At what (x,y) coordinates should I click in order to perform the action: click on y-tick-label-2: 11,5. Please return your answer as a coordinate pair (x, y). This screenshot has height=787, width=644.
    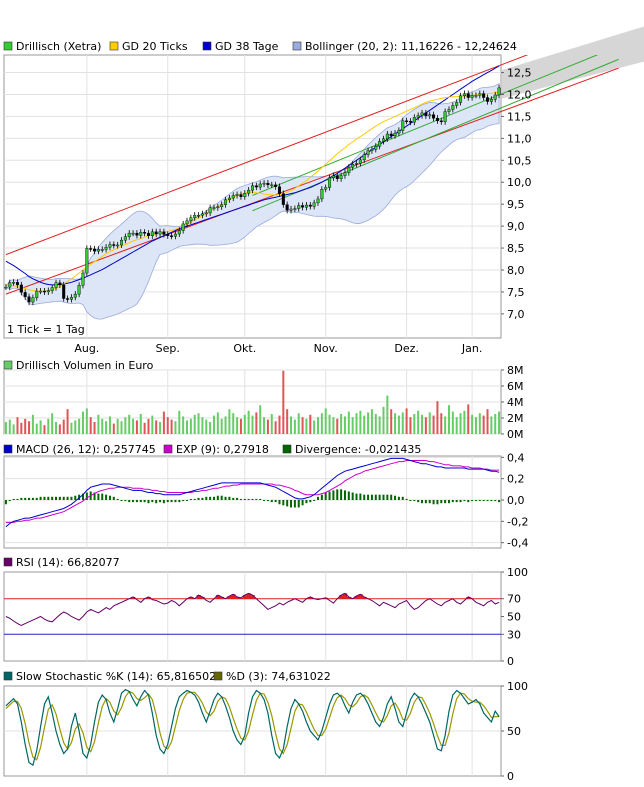
    Looking at the image, I should click on (519, 116).